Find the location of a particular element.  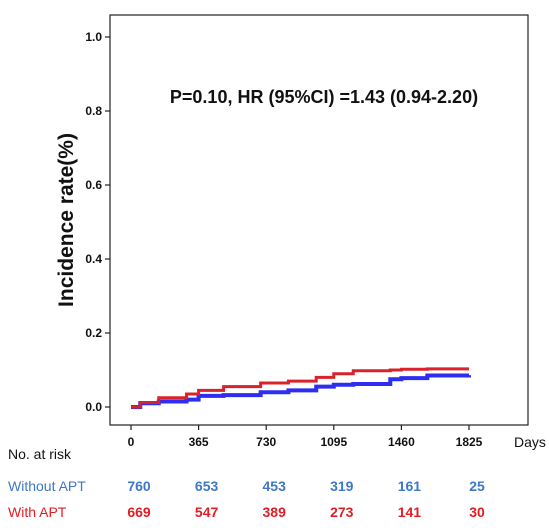

risk-cell: 547 is located at coordinates (207, 512).